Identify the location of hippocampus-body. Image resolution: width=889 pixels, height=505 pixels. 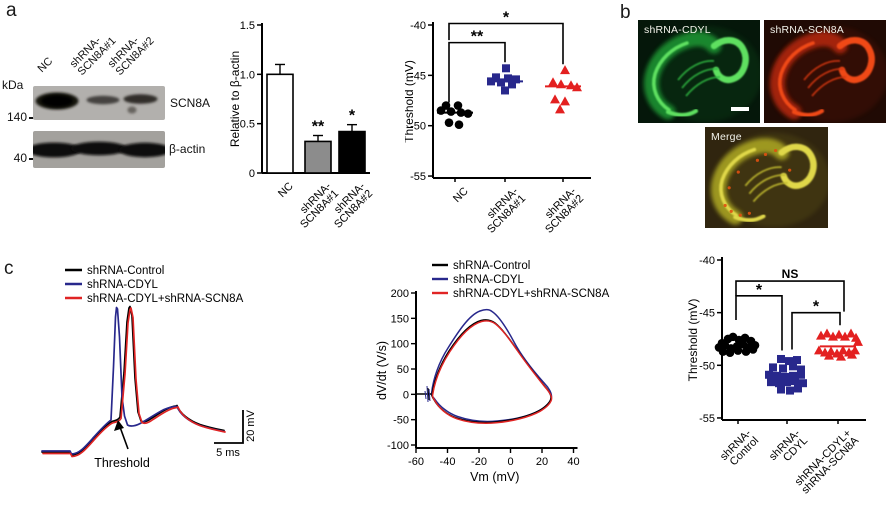
(808, 75).